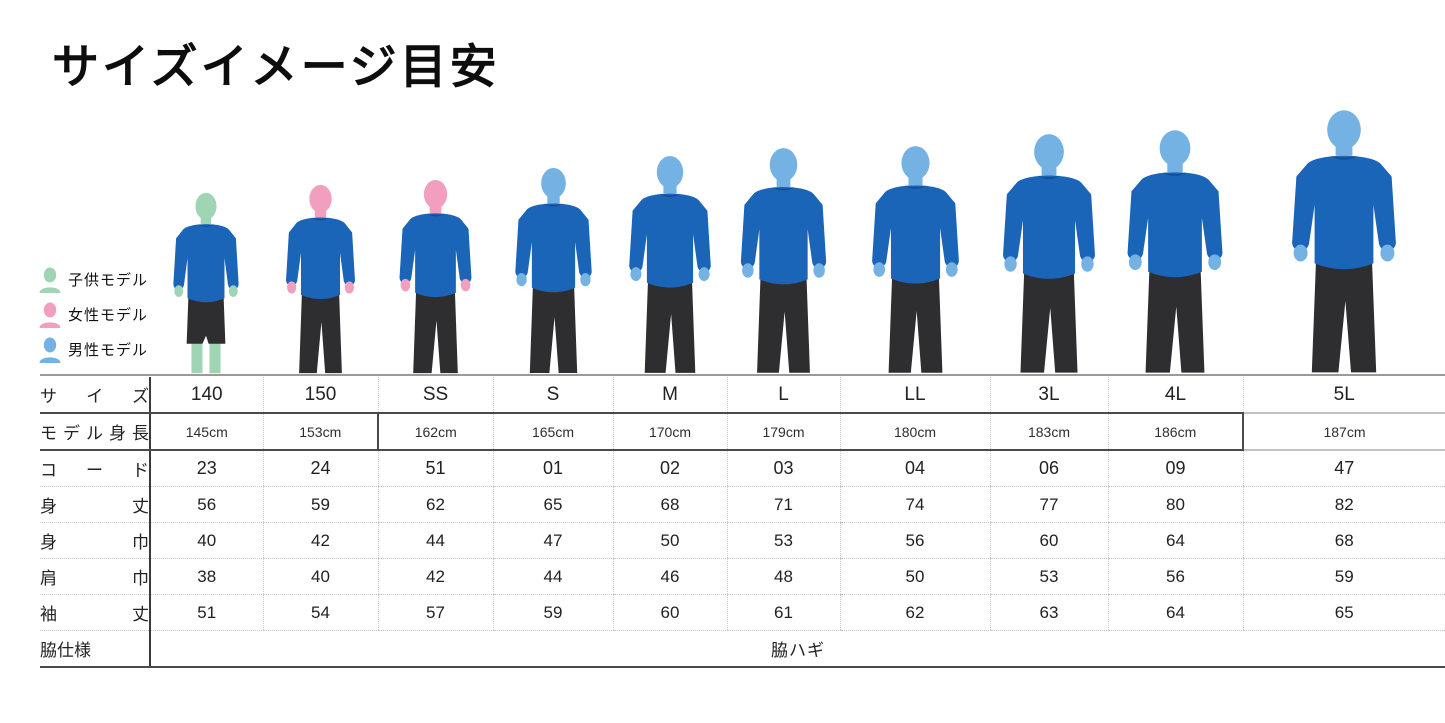 The image size is (1445, 723). I want to click on cell-code-M: 02, so click(669, 468).